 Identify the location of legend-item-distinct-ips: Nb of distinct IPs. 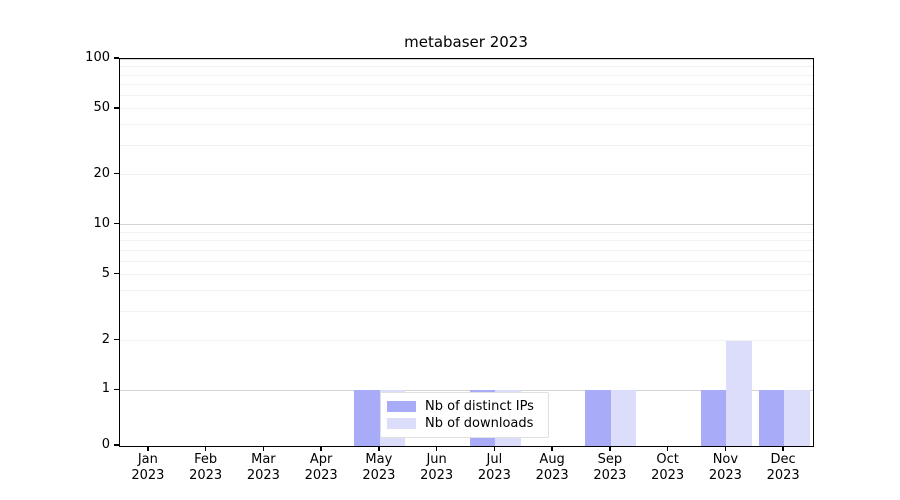
(464, 406).